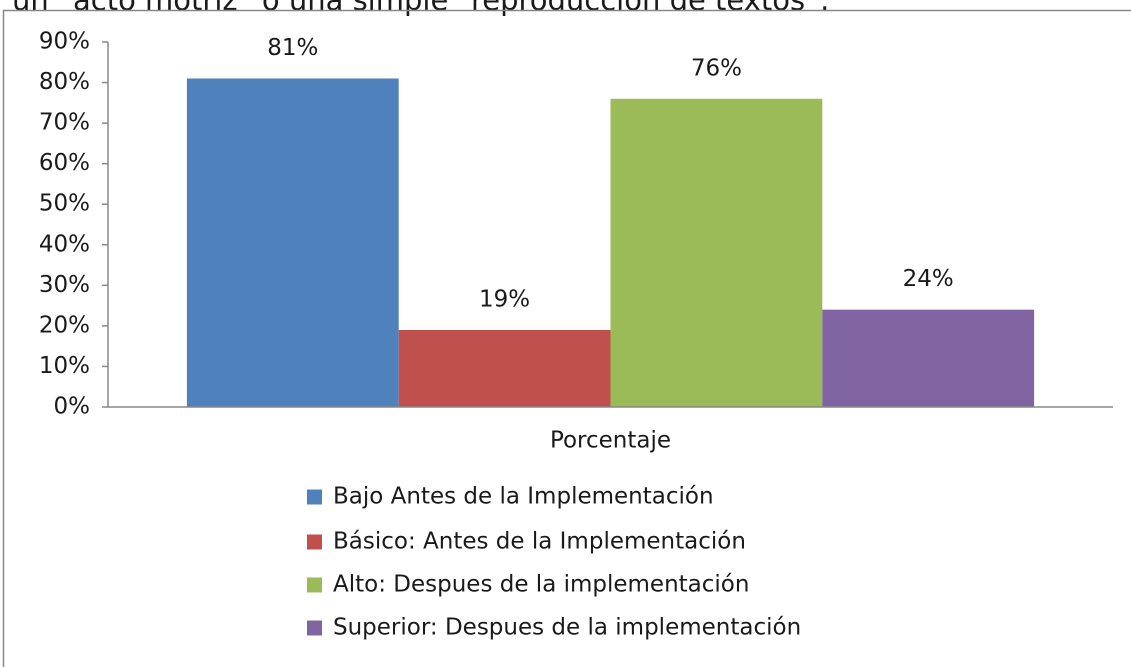 The height and width of the screenshot is (667, 1131). I want to click on y-tick-label: 20%, so click(64, 325).